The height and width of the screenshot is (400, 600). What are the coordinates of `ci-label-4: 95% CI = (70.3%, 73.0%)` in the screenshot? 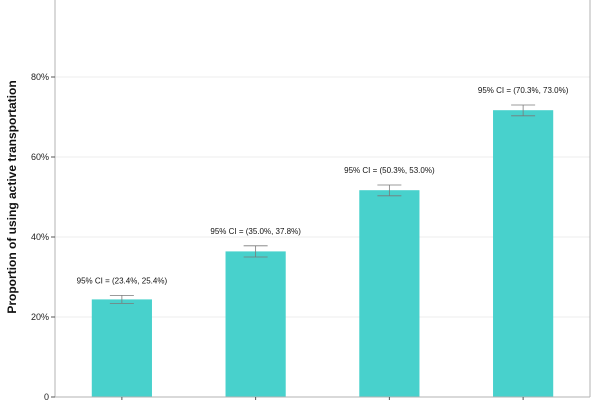 It's located at (523, 90).